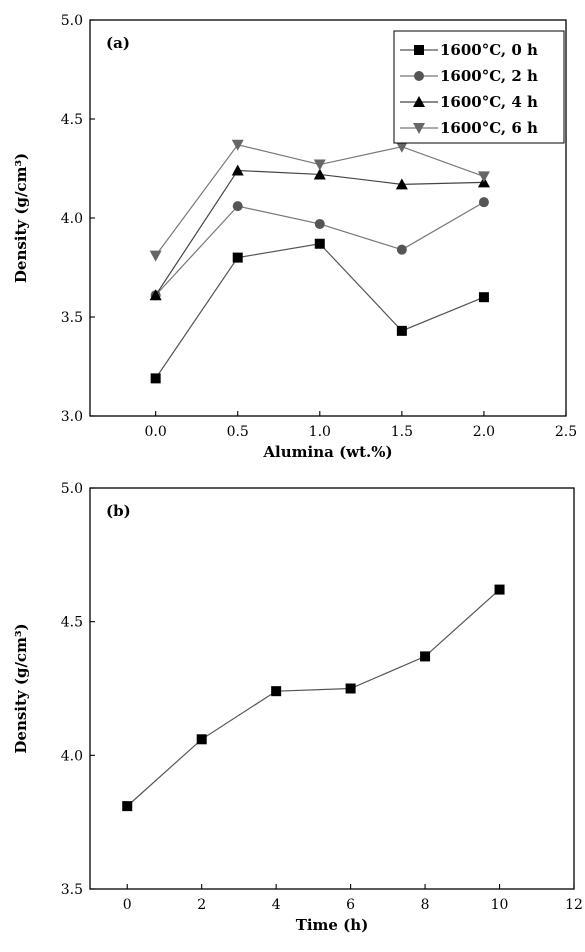 The width and height of the screenshot is (585, 952). I want to click on x-tick-label: 4, so click(276, 905).